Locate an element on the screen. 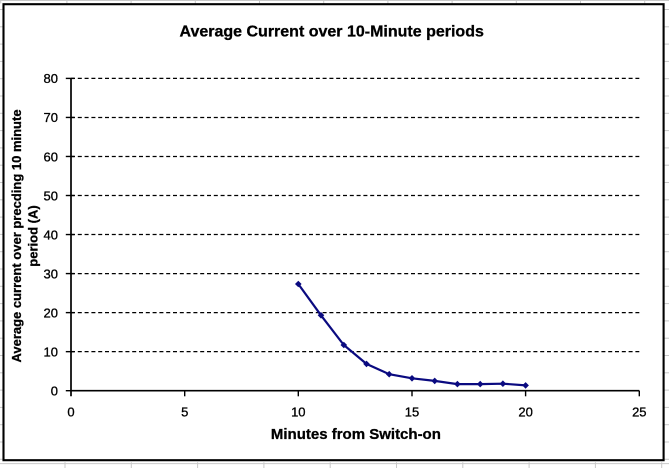 The height and width of the screenshot is (468, 669). svg-text: 50 is located at coordinates (51, 195).